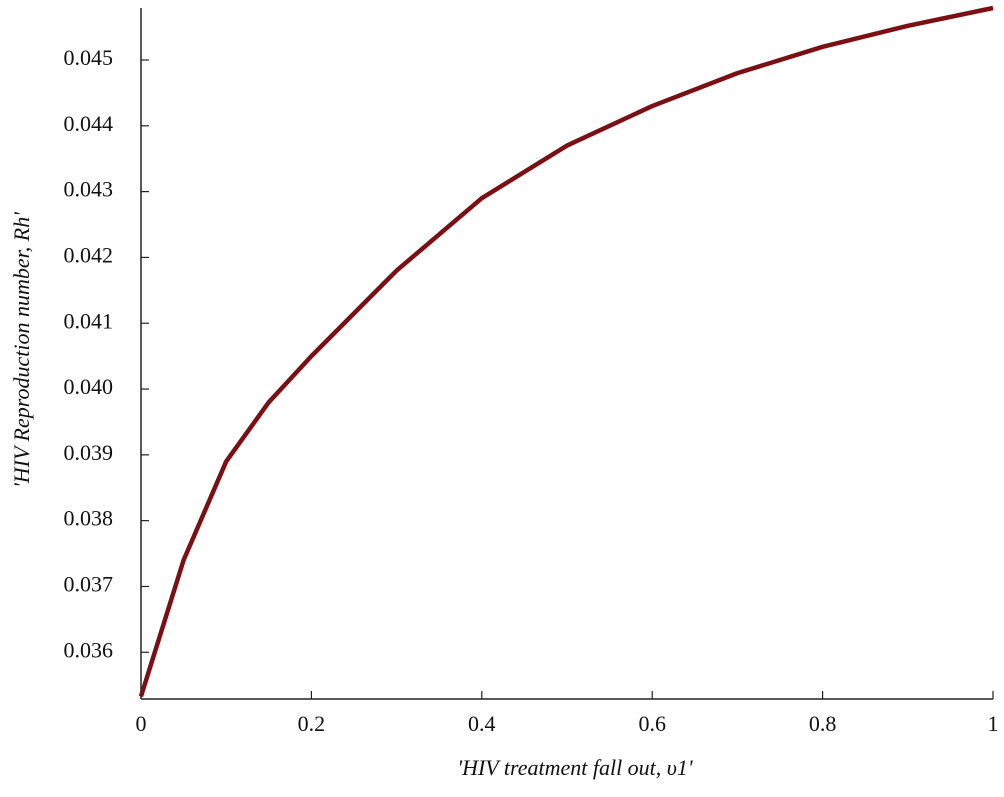  Describe the element at coordinates (89, 584) in the screenshot. I see `y-tick-label: 0.037` at that location.